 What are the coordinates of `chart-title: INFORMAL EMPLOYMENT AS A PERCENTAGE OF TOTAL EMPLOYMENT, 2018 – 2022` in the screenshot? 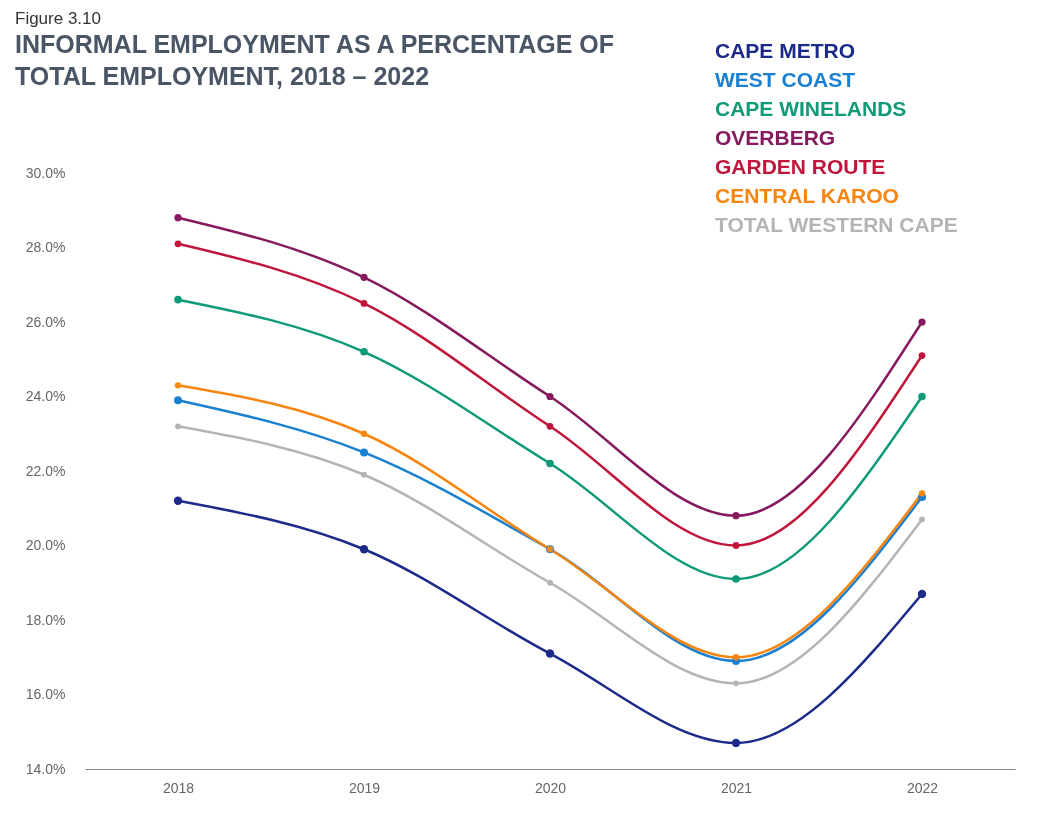 It's located at (315, 60).